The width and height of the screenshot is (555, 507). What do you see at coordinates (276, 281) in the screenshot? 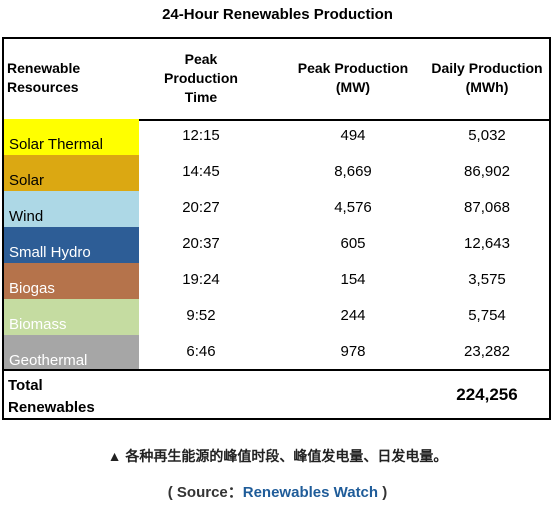
I see `table-row: Biogas 19:24 154 3,575` at bounding box center [276, 281].